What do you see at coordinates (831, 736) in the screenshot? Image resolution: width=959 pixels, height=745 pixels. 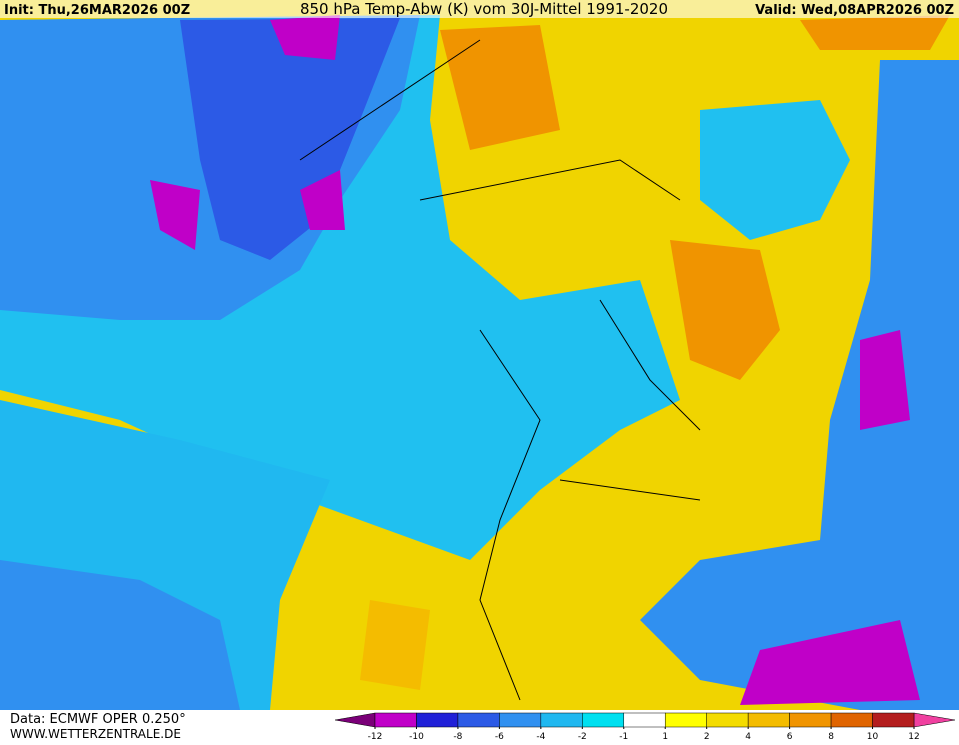 I see `colorbar-tick-label: 8` at bounding box center [831, 736].